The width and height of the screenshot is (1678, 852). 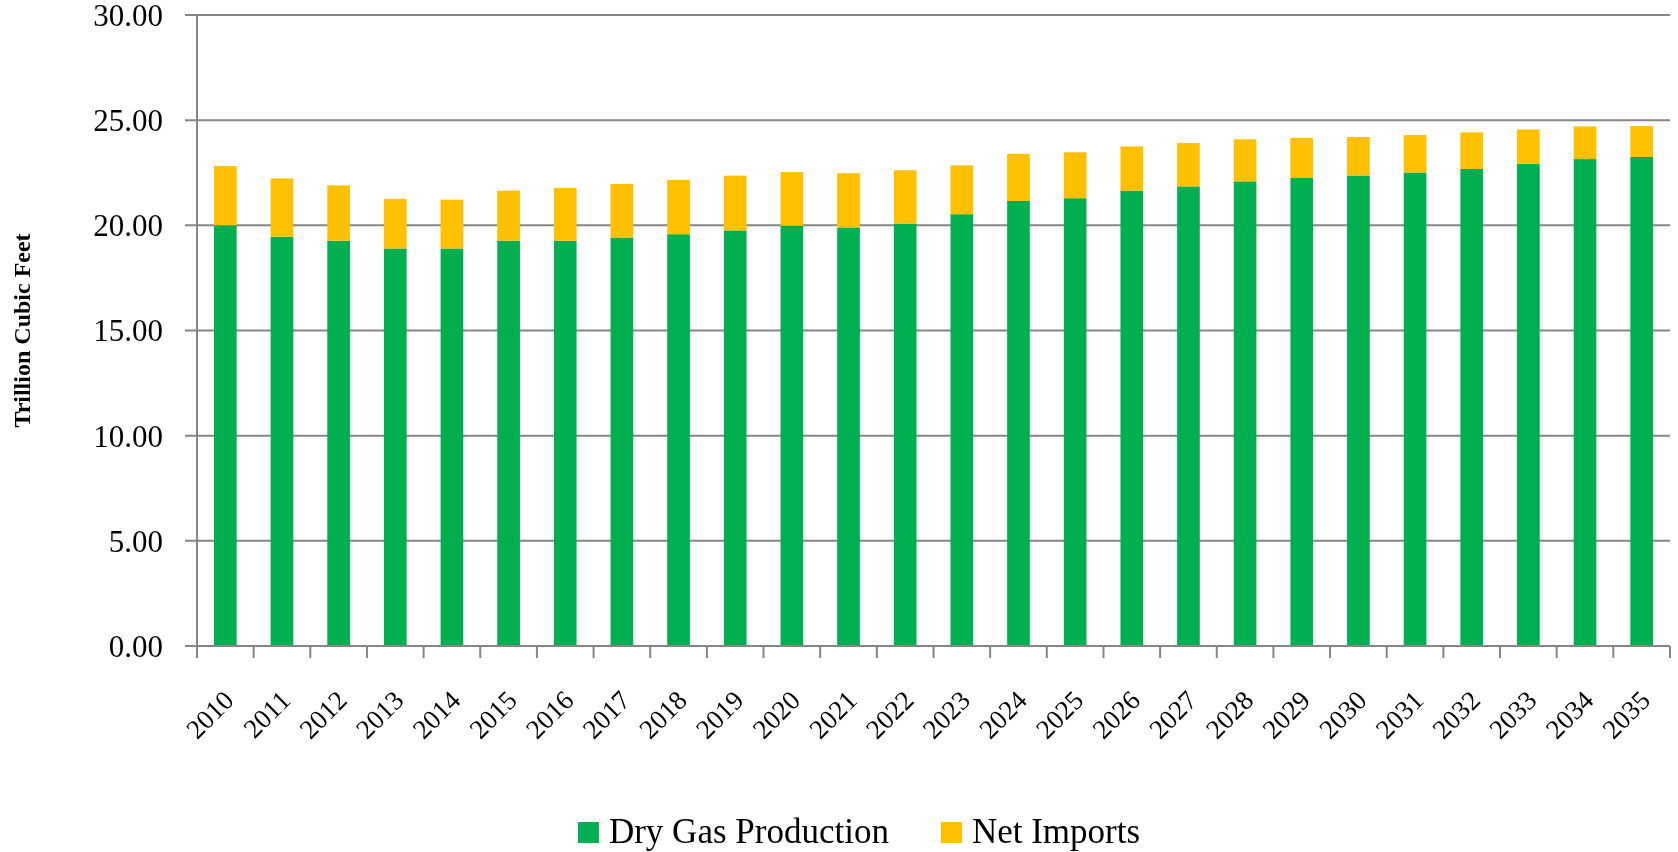 What do you see at coordinates (22, 330) in the screenshot?
I see `y-axis-title: Trillion Cubic Feet` at bounding box center [22, 330].